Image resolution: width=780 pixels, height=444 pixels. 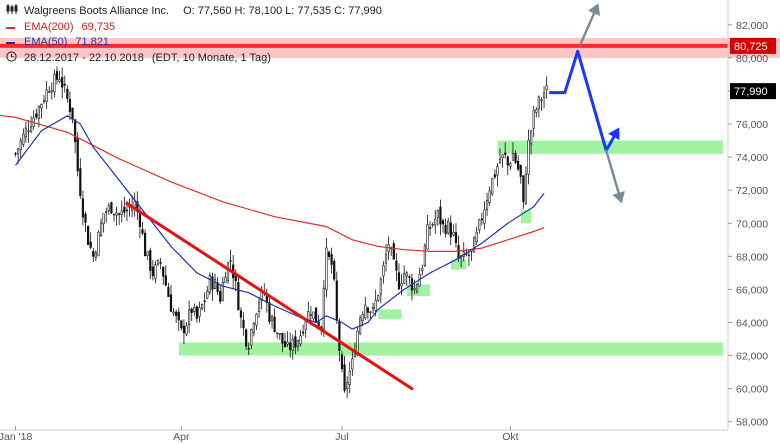 What do you see at coordinates (752, 191) in the screenshot?
I see `y-tick-label: 72,000` at bounding box center [752, 191].